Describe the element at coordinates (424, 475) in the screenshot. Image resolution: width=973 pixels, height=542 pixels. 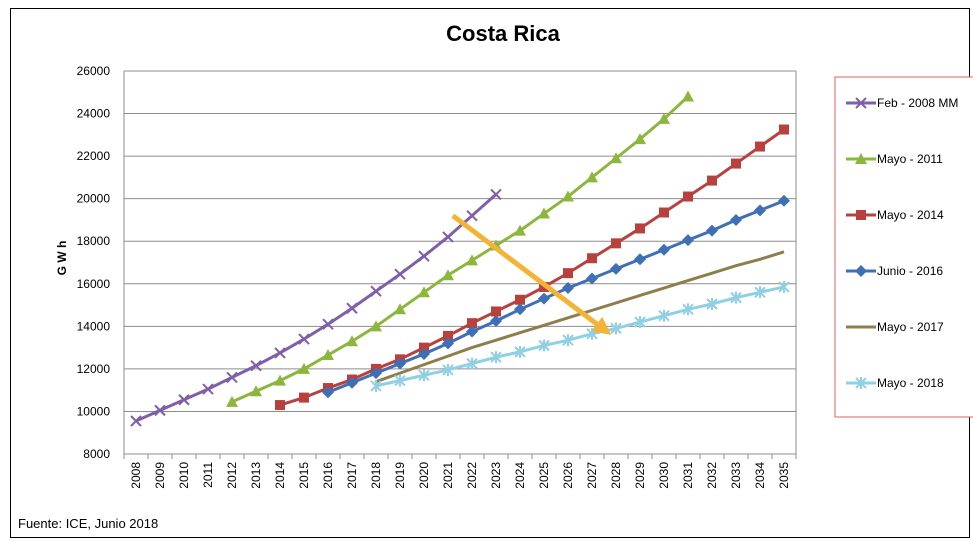
I see `x-tick-label: 2020` at that location.